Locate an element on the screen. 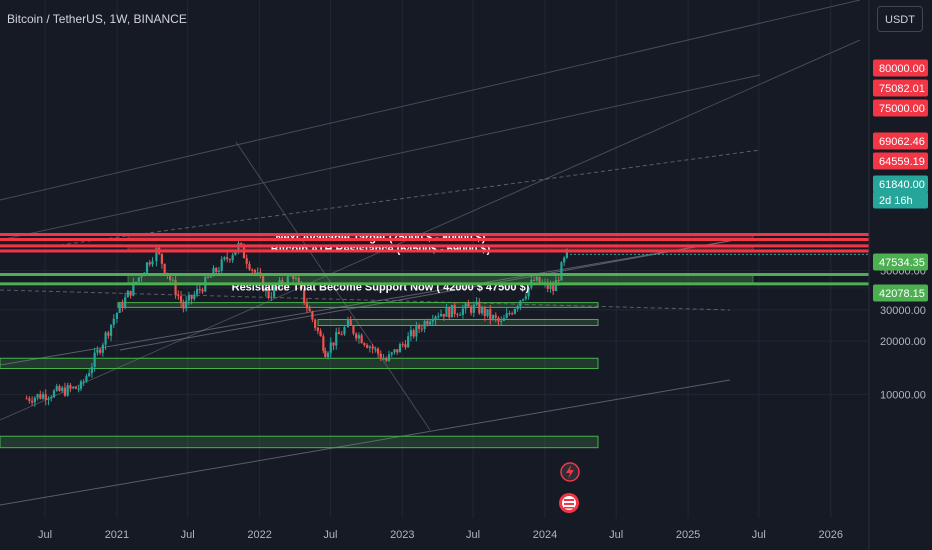 The height and width of the screenshot is (550, 932). event-icons is located at coordinates (569, 487).